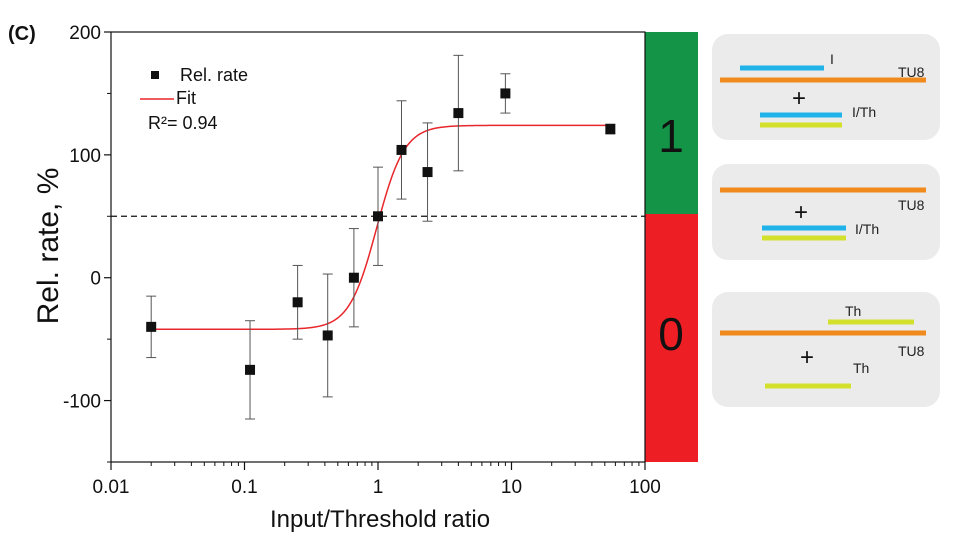 This screenshot has width=960, height=535. Describe the element at coordinates (826, 212) in the screenshot. I see `schematic-panel-2: TU8 I/Th +` at that location.